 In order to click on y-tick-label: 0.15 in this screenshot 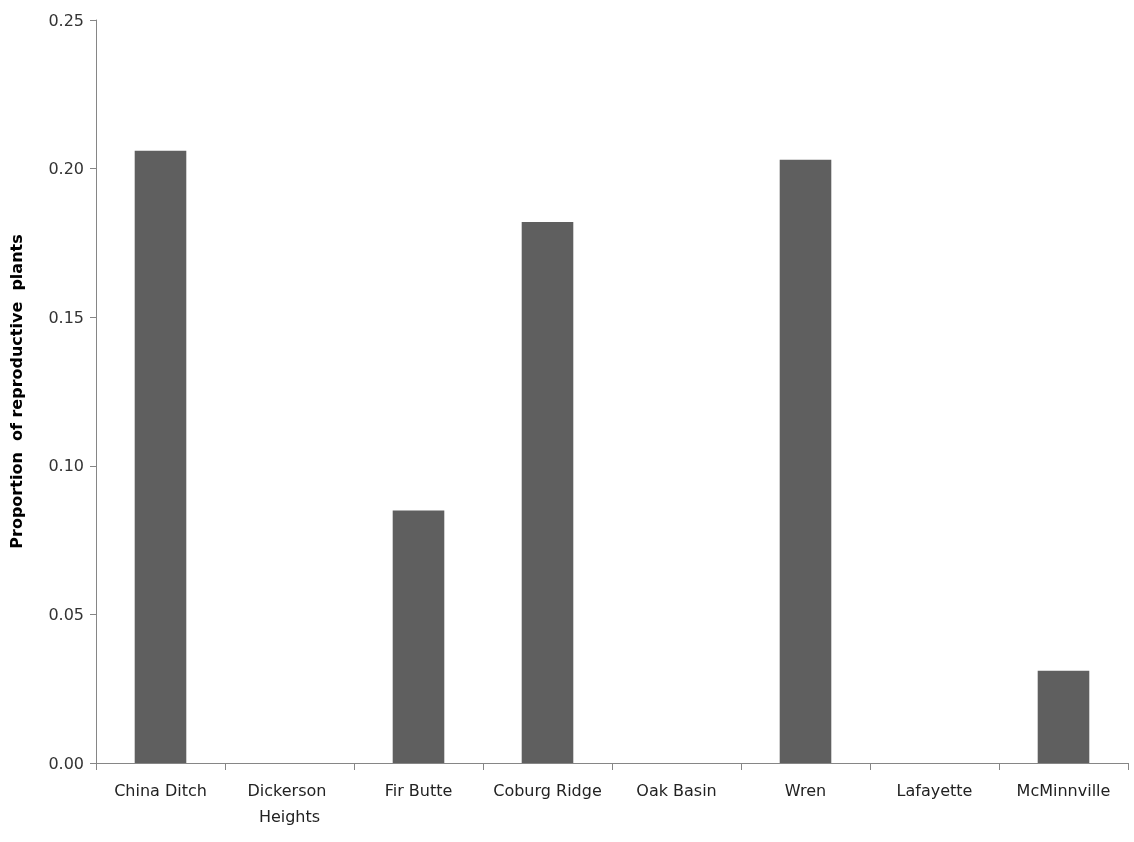, I will do `click(66, 317)`.